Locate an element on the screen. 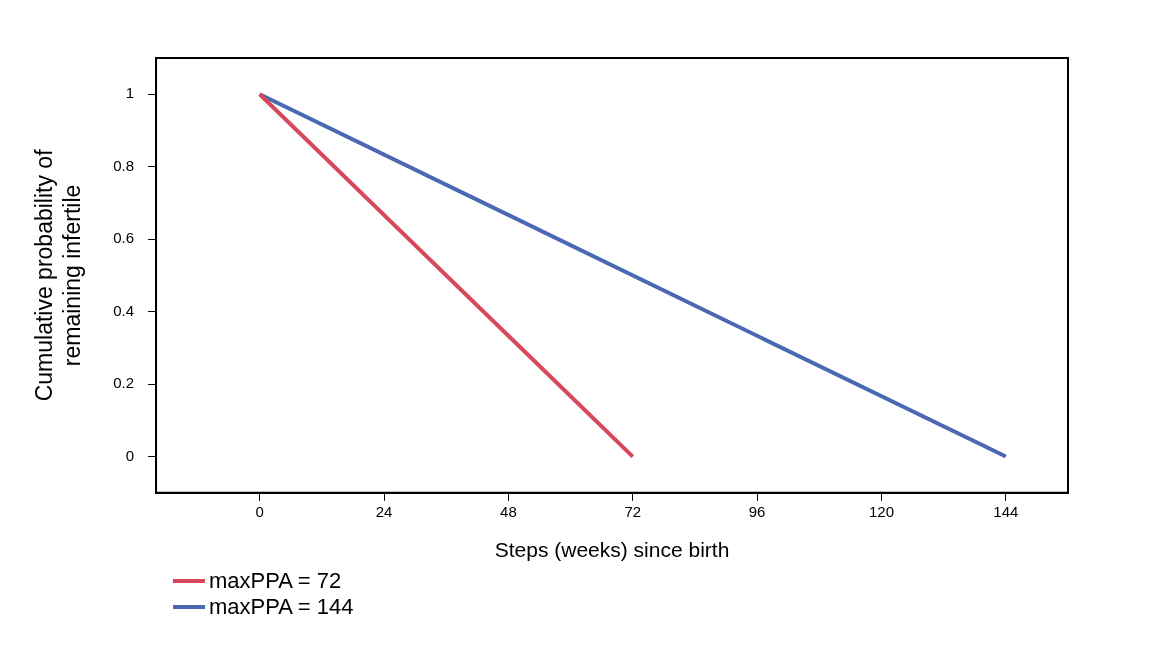 This screenshot has width=1176, height=668. x-tick-label: 48 is located at coordinates (508, 511).